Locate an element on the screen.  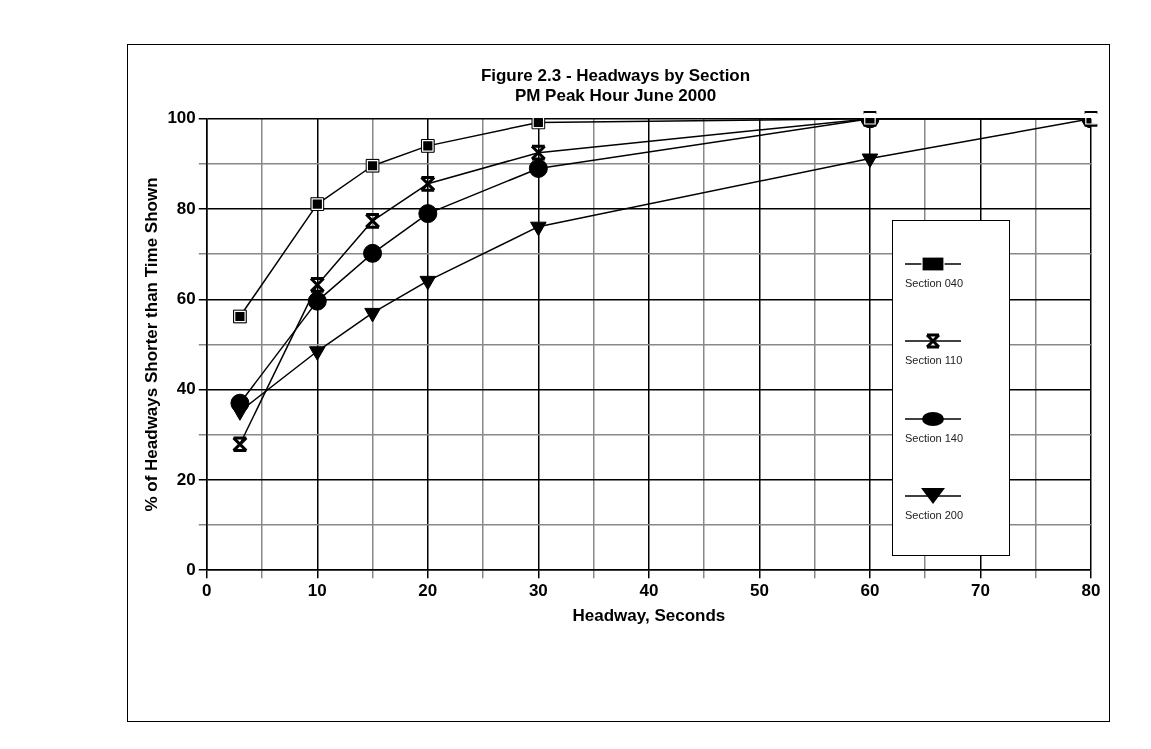
legend-label: Section 040 is located at coordinates (934, 282).